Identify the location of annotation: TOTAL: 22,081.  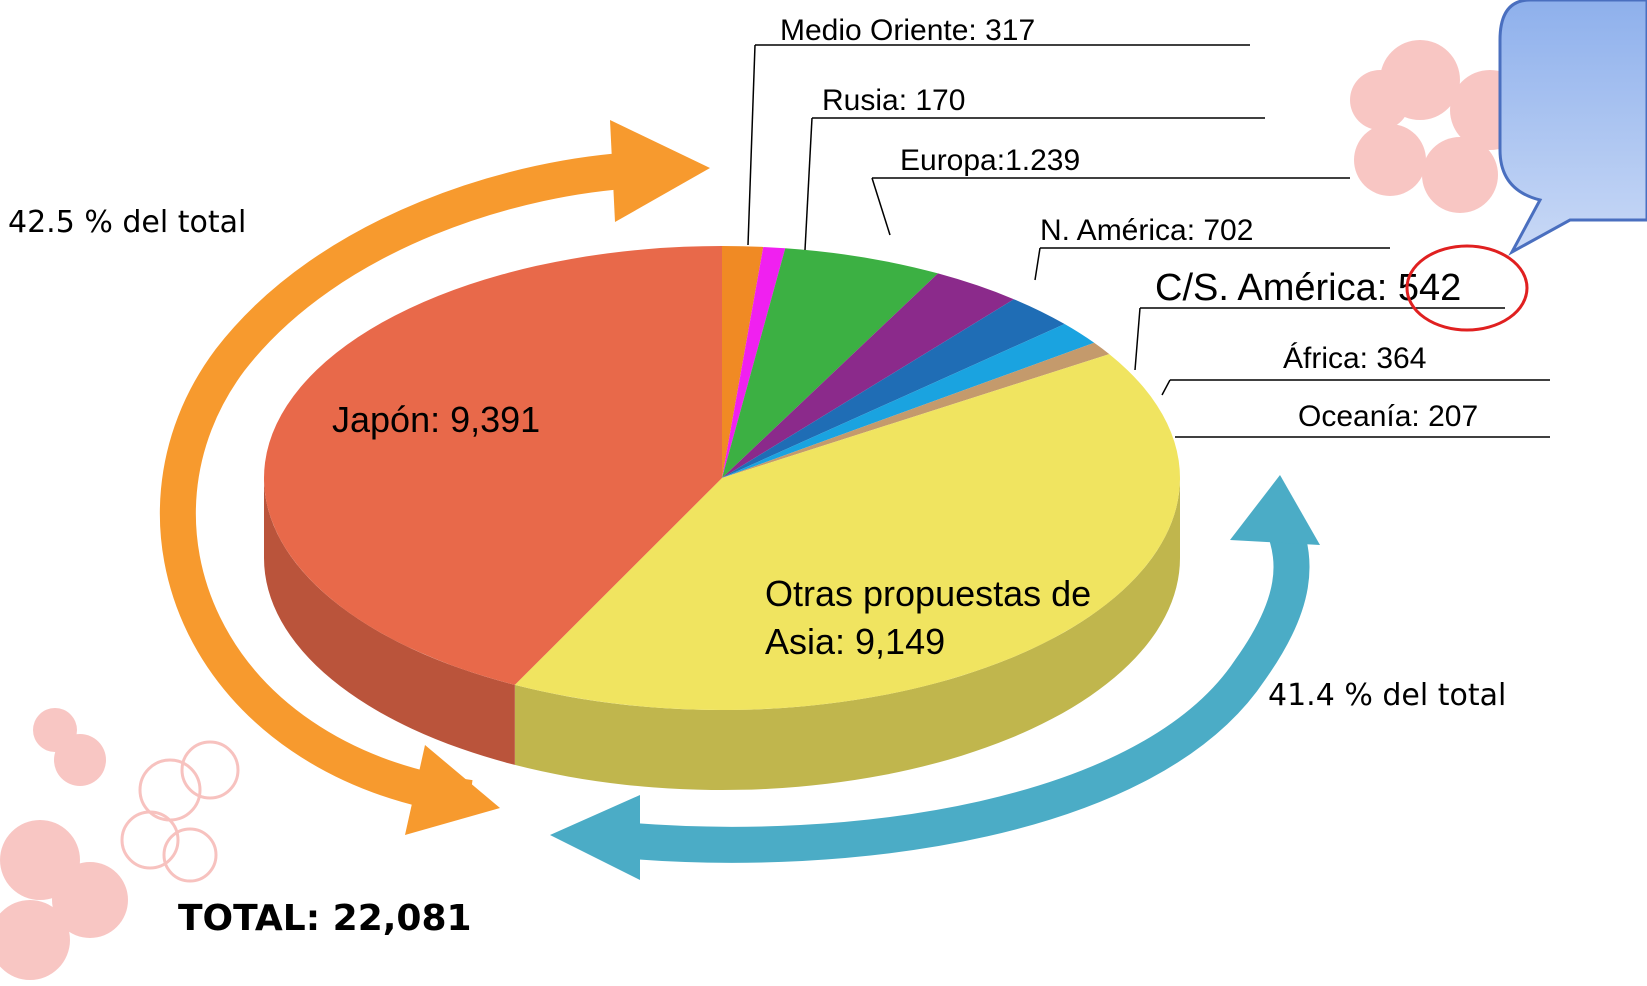
(325, 918).